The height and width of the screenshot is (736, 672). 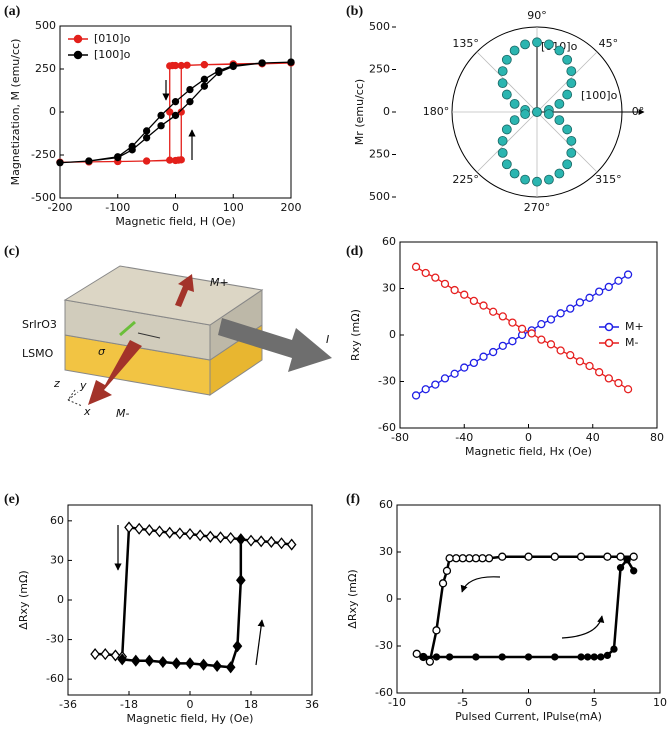 What do you see at coordinates (353, 499) in the screenshot?
I see `panel-label: (f)` at bounding box center [353, 499].